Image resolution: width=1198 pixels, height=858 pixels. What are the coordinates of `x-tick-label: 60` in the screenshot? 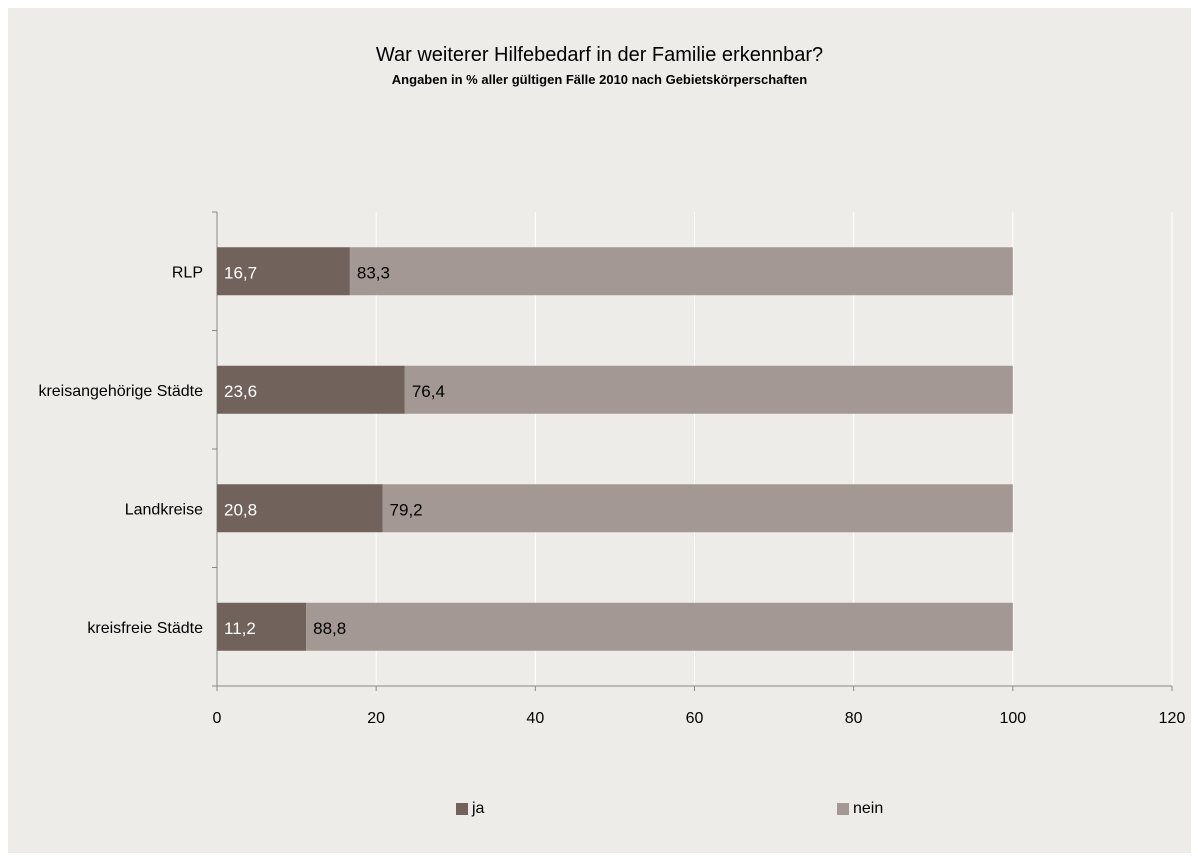 It's located at (695, 718).